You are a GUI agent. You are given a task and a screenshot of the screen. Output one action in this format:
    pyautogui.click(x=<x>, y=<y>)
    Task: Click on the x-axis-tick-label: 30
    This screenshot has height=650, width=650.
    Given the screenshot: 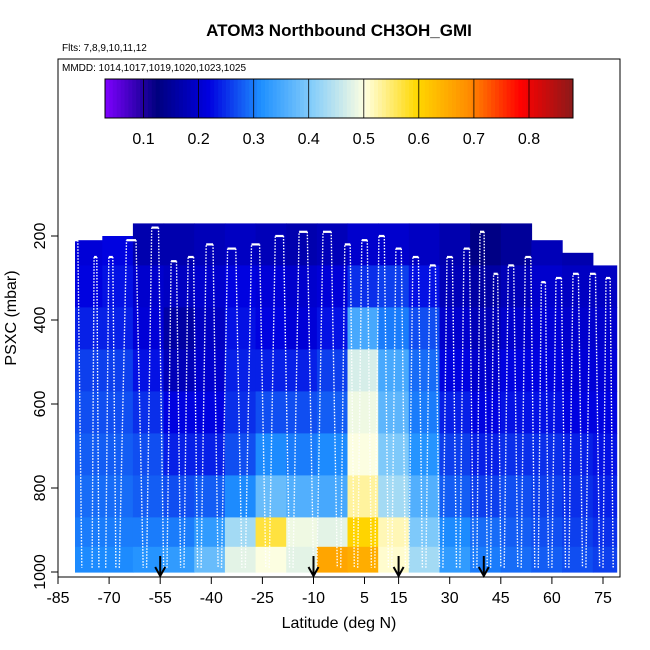 What is the action you would take?
    pyautogui.click(x=450, y=598)
    